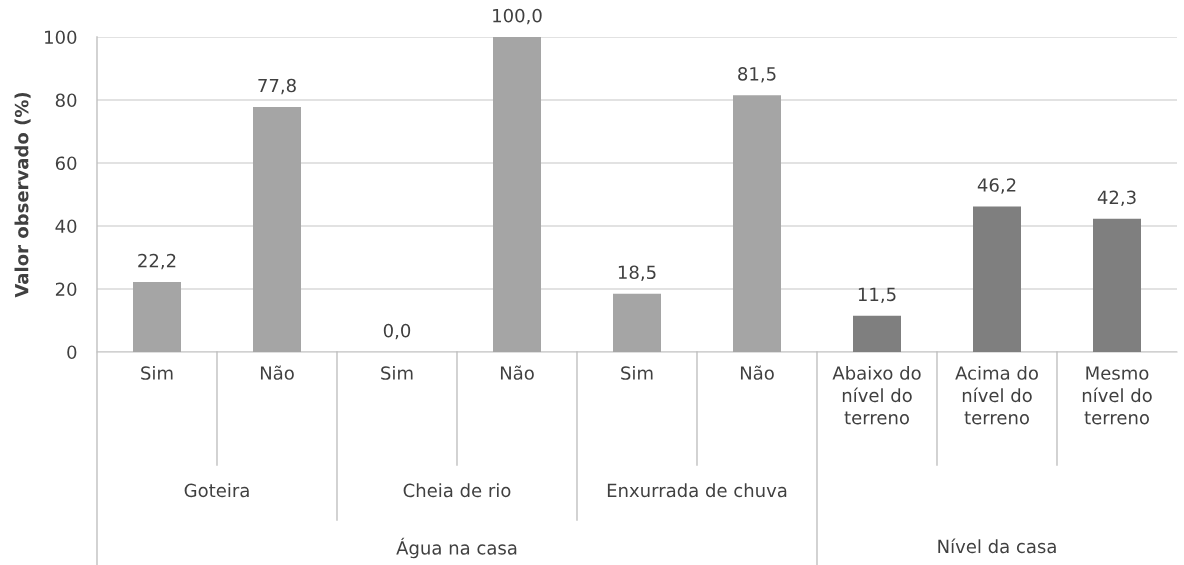  I want to click on data-label: 42,3, so click(1116, 198).